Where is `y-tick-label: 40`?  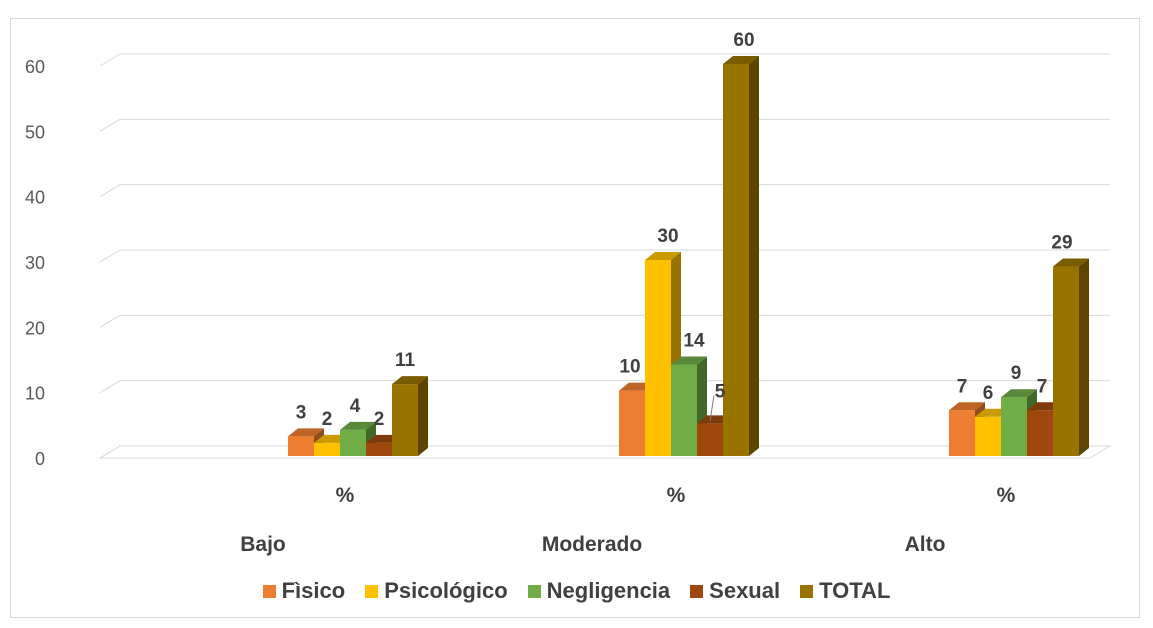
y-tick-label: 40 is located at coordinates (35, 198).